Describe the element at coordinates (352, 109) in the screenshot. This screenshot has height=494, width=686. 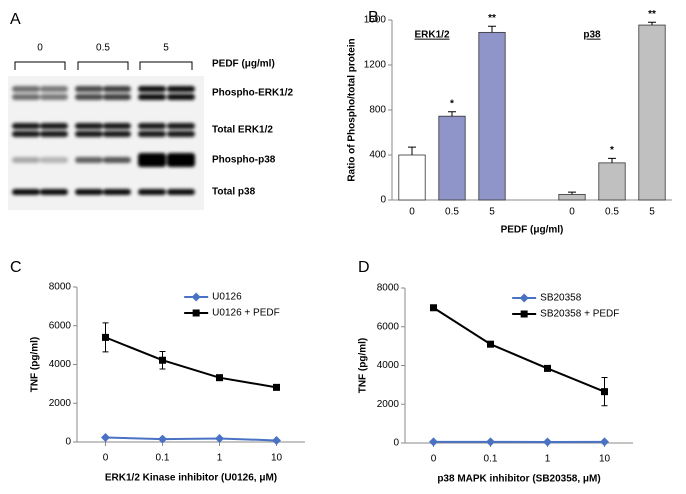
I see `y-axis-label: Ratio of Phospho/total protein` at that location.